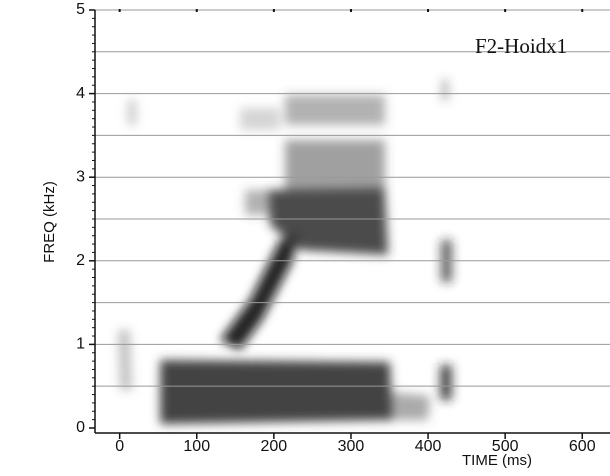  Describe the element at coordinates (119, 446) in the screenshot. I see `x-tick-label: 0` at that location.